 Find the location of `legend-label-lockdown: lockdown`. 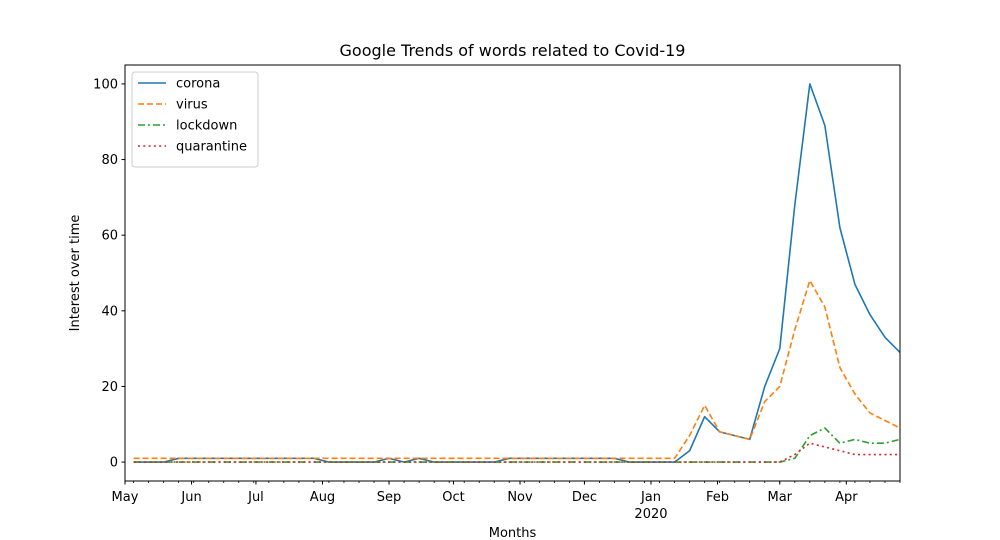

legend-label-lockdown: lockdown is located at coordinates (206, 126).